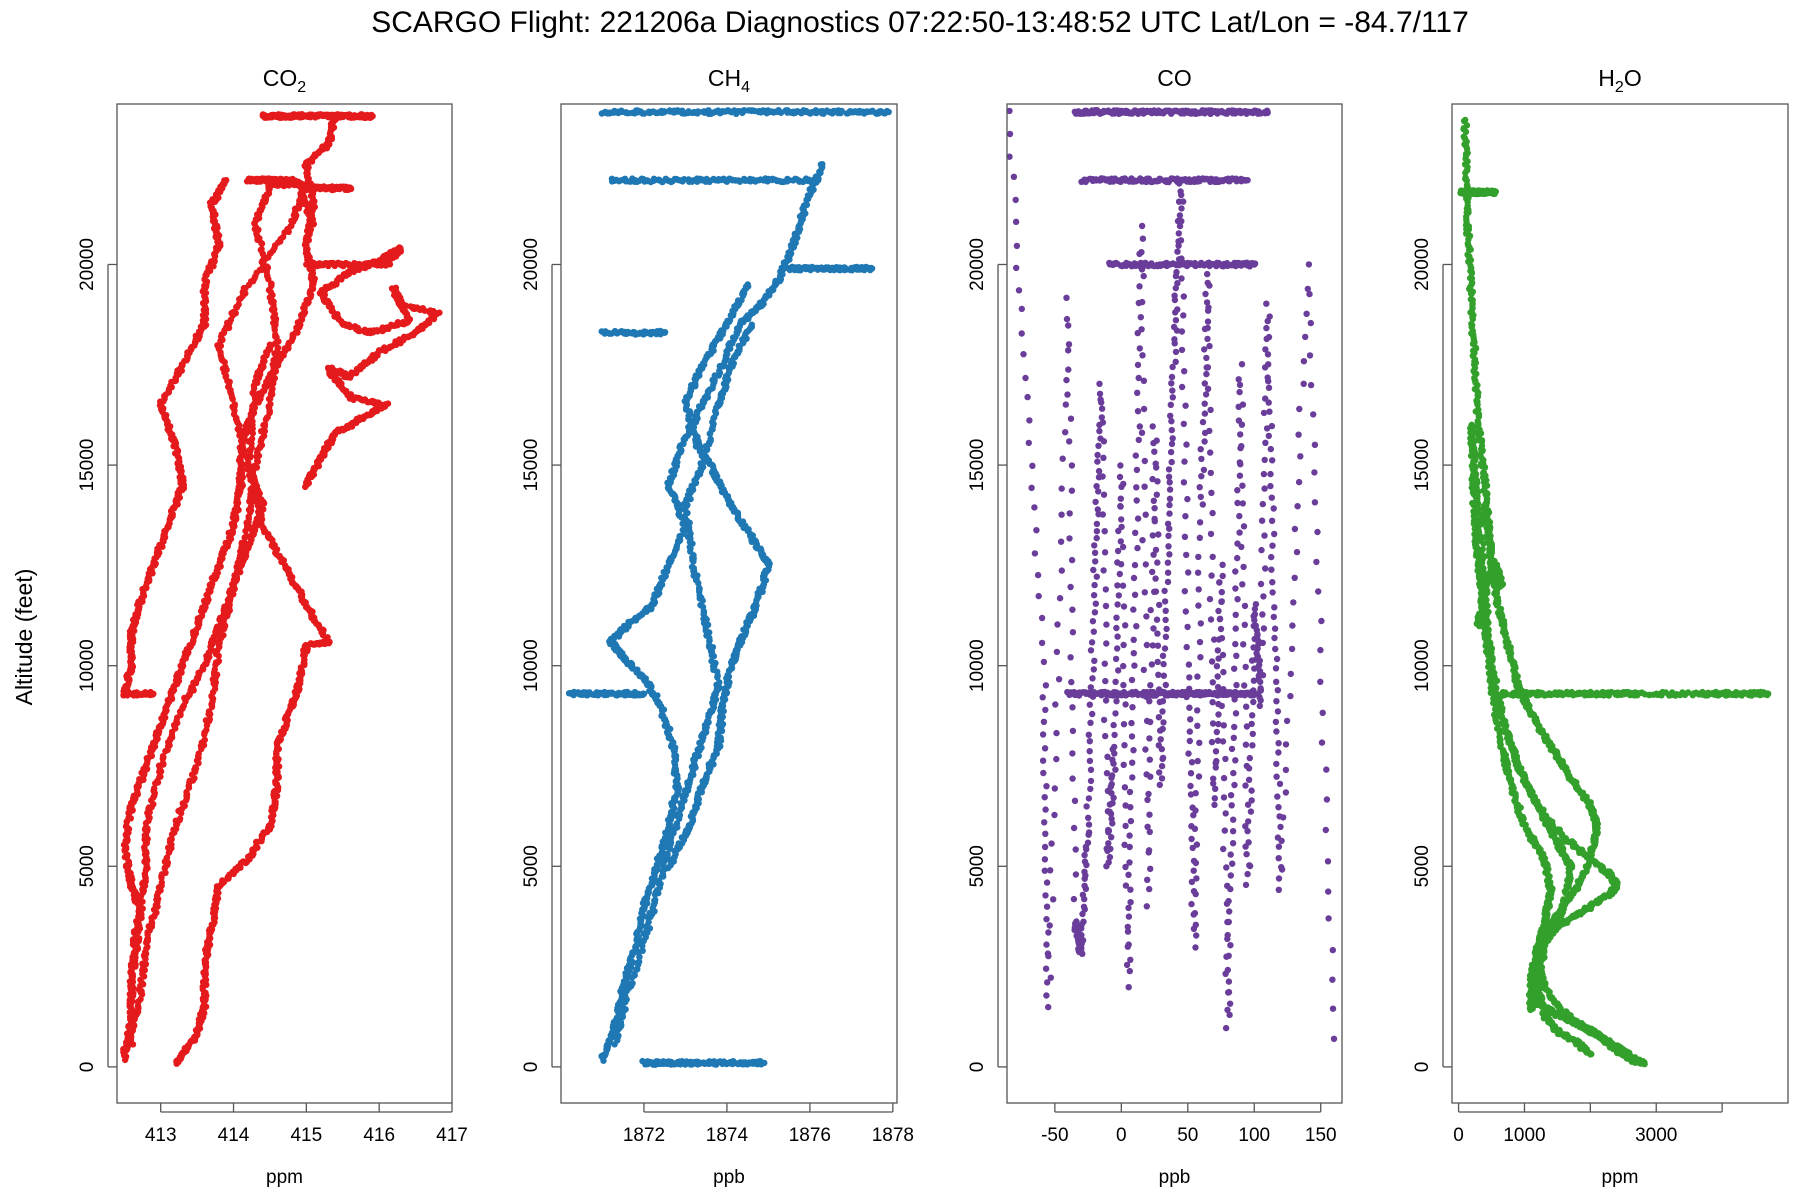 This screenshot has height=1200, width=1800. Describe the element at coordinates (161, 1135) in the screenshot. I see `x-tick-label: 413` at that location.